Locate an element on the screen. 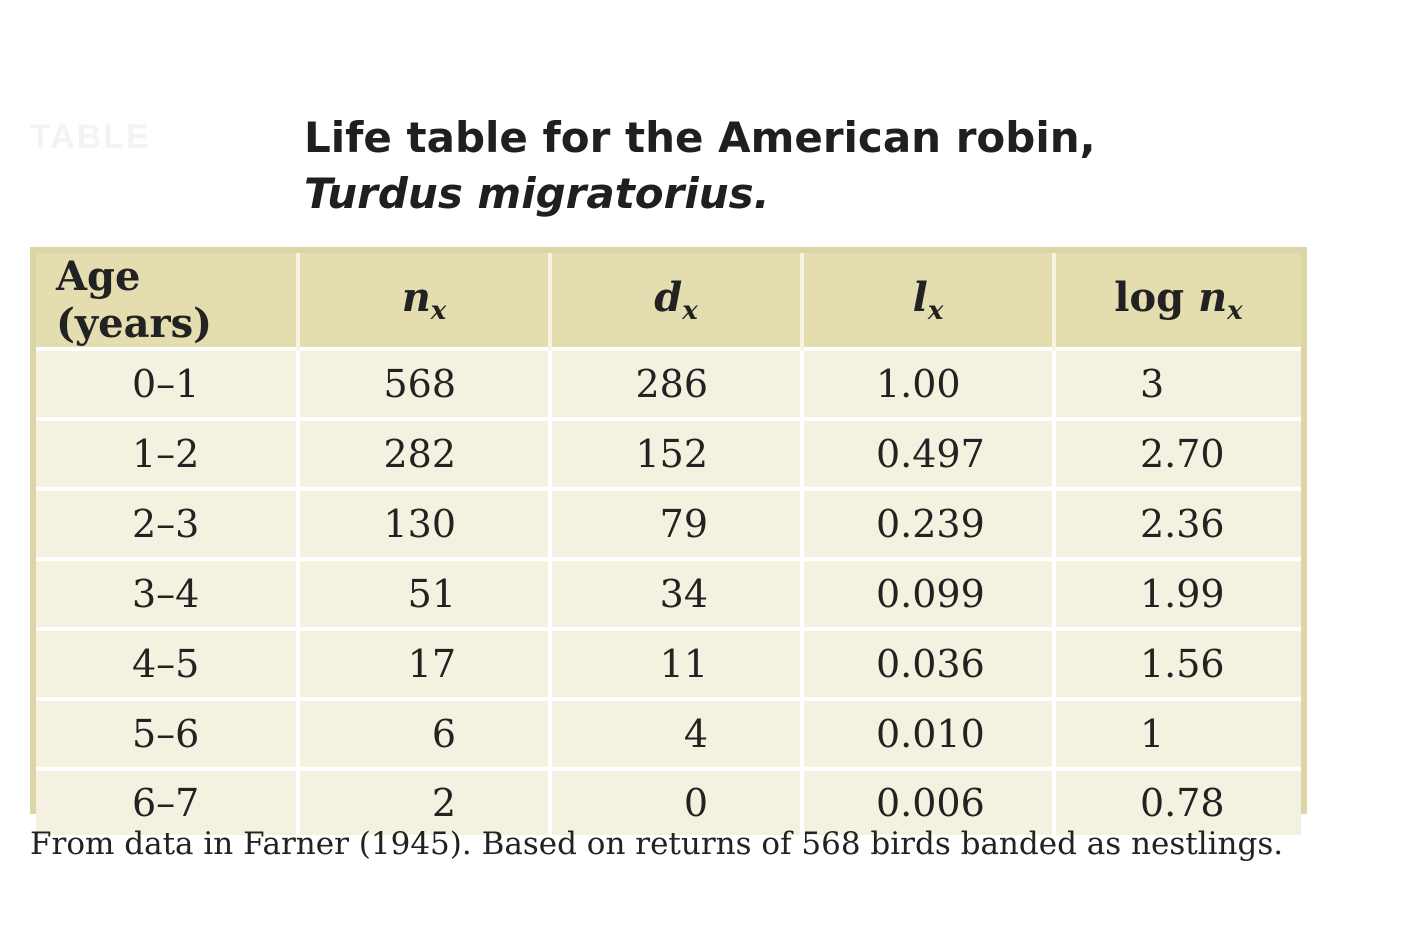 The height and width of the screenshot is (926, 1408). cell-age: 6–7 is located at coordinates (168, 801).